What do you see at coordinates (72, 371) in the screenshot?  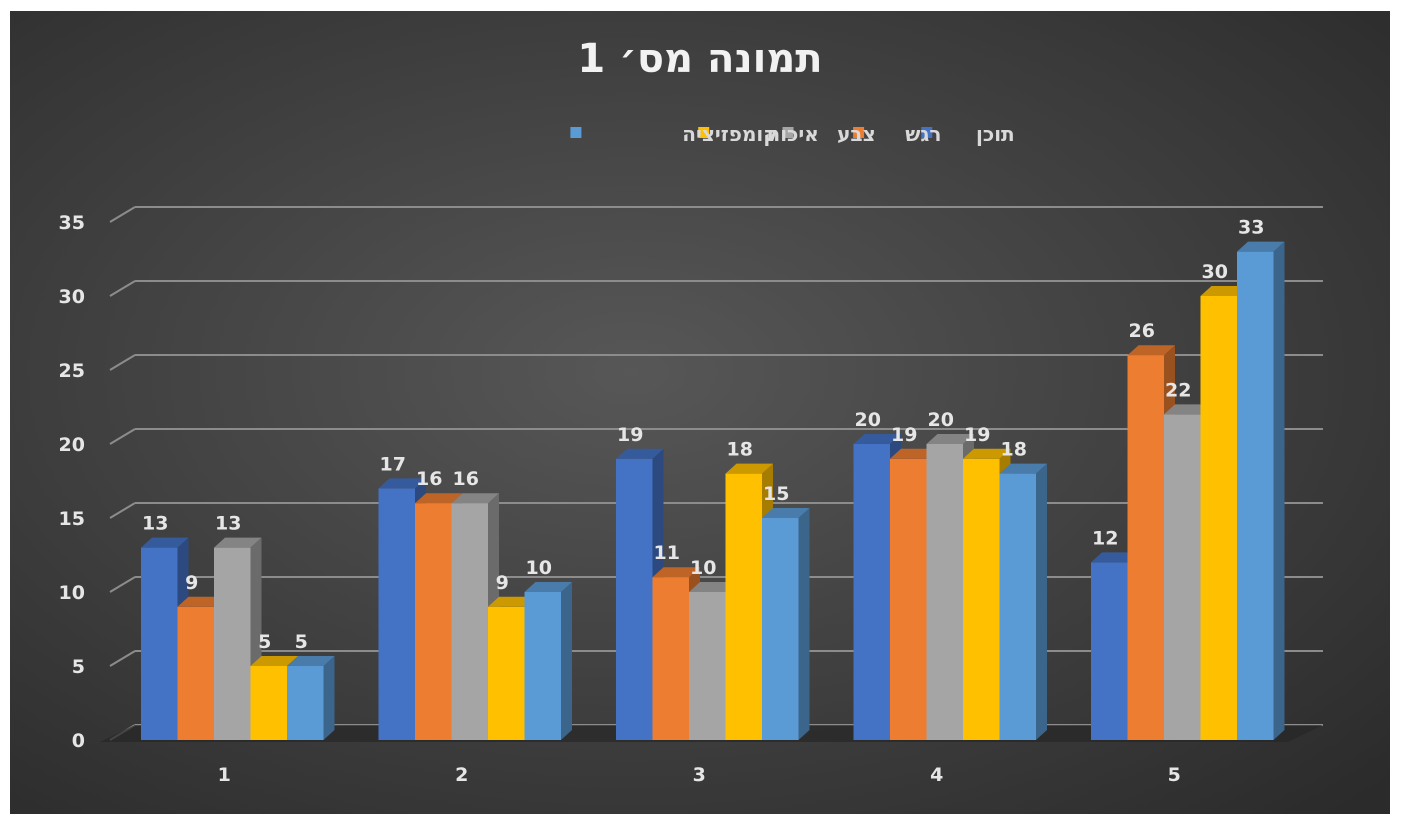 I see `y-tick-label: 25` at bounding box center [72, 371].